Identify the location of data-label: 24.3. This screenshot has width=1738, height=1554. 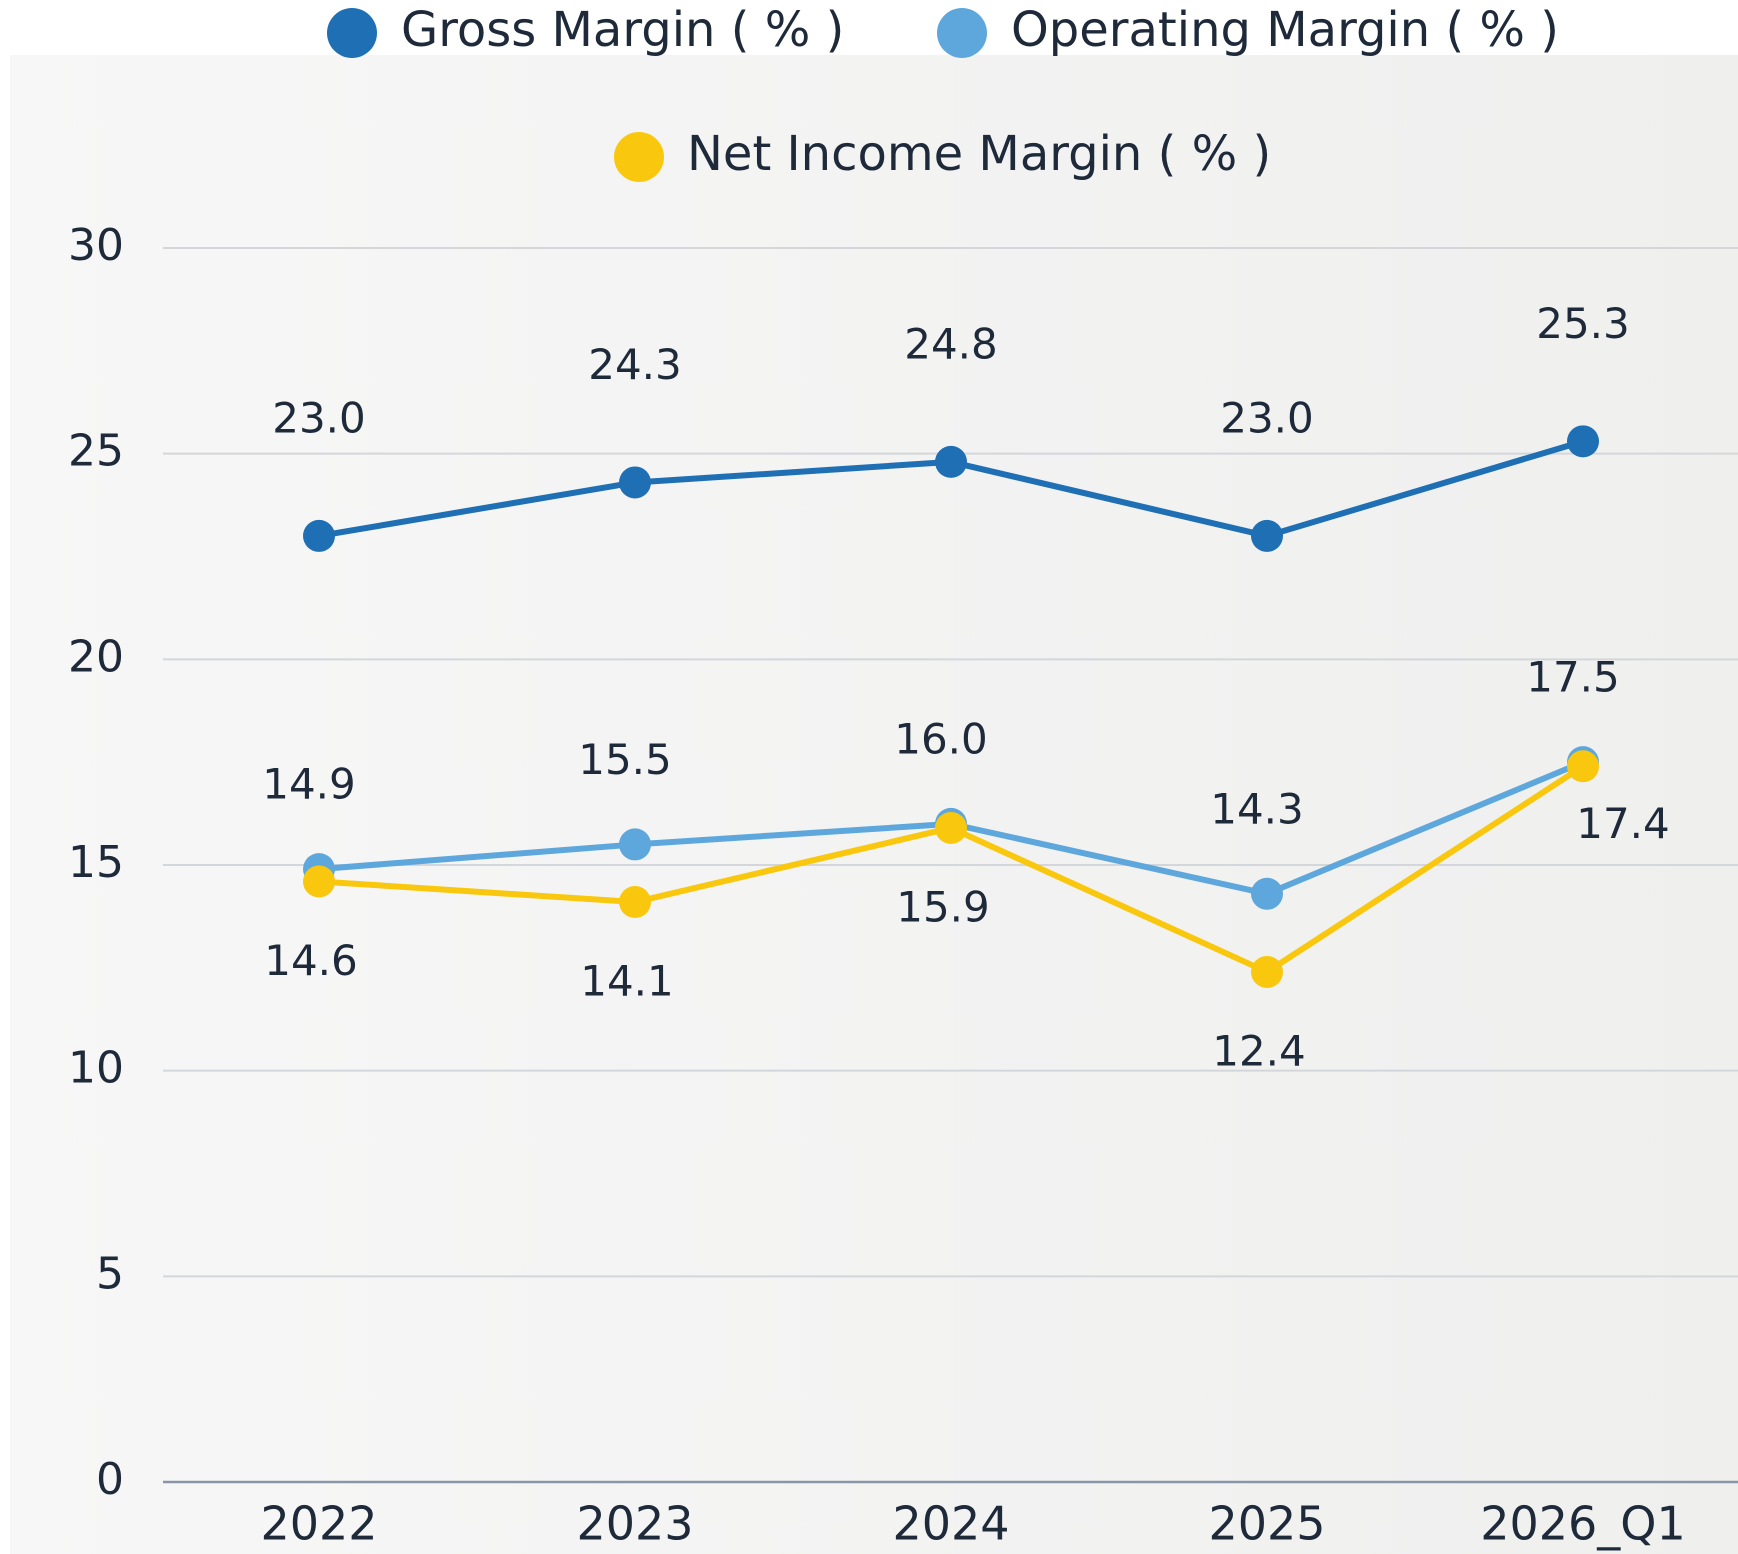
(635, 364).